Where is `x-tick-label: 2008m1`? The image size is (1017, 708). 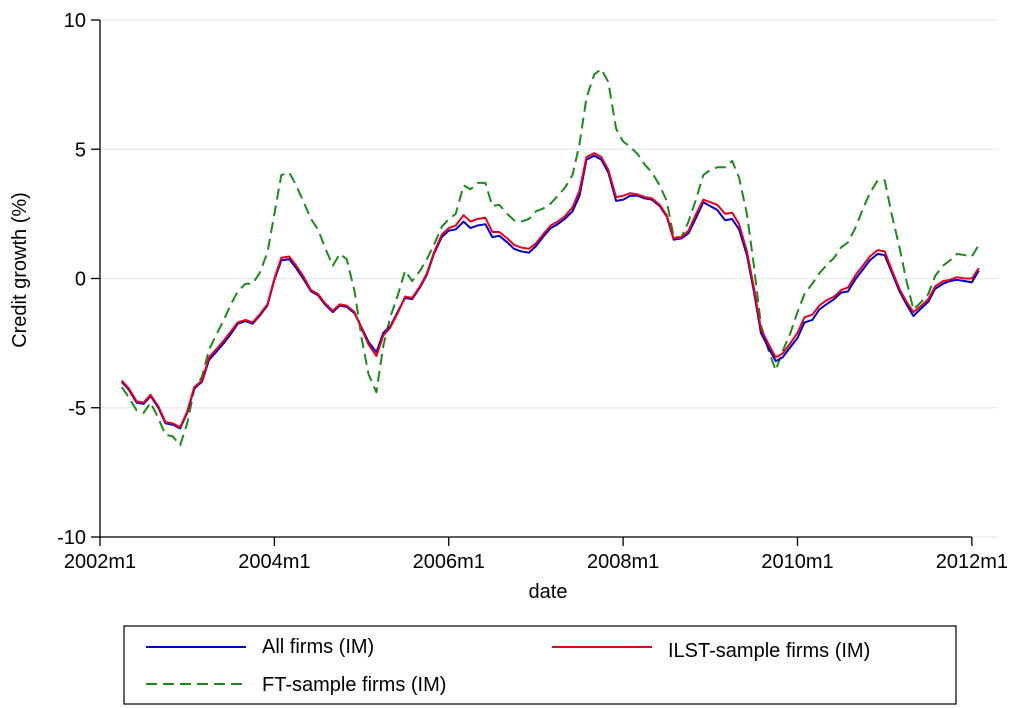
x-tick-label: 2008m1 is located at coordinates (623, 562).